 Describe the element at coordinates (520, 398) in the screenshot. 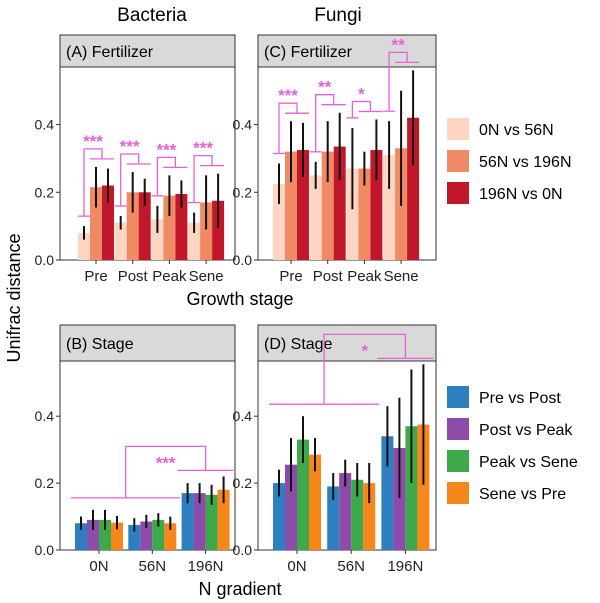

I see `legend-label: Pre vs Post` at that location.